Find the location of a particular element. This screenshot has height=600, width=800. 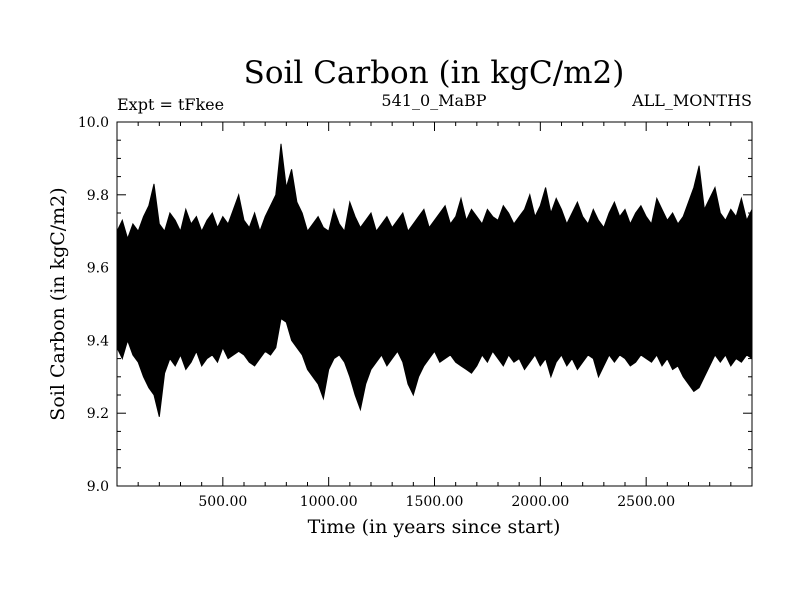

x-tick-label: 1500.00 is located at coordinates (435, 502).